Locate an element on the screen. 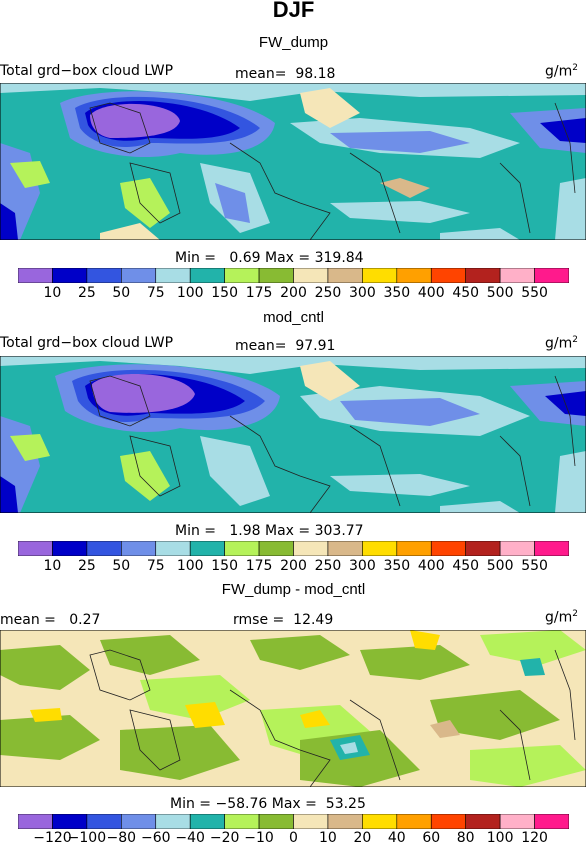 This screenshot has width=587, height=846. panel-2-mean-label: mean= 97.91 is located at coordinates (285, 346).